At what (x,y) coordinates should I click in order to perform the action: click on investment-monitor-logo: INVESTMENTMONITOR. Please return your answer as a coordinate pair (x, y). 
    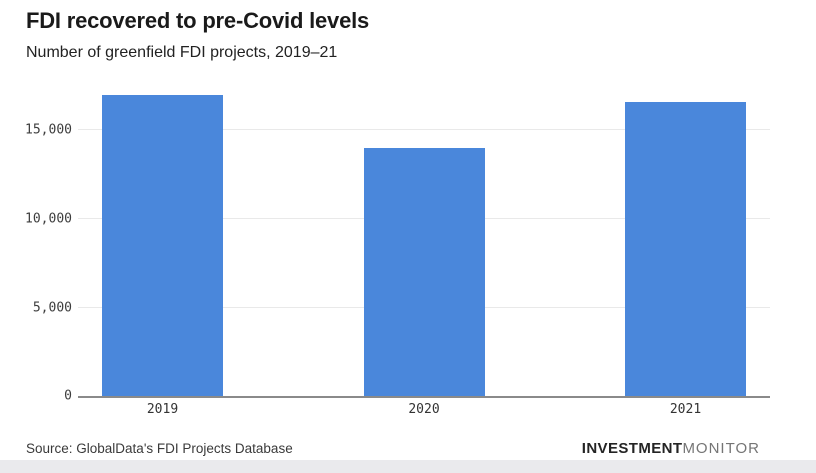
    Looking at the image, I should click on (671, 448).